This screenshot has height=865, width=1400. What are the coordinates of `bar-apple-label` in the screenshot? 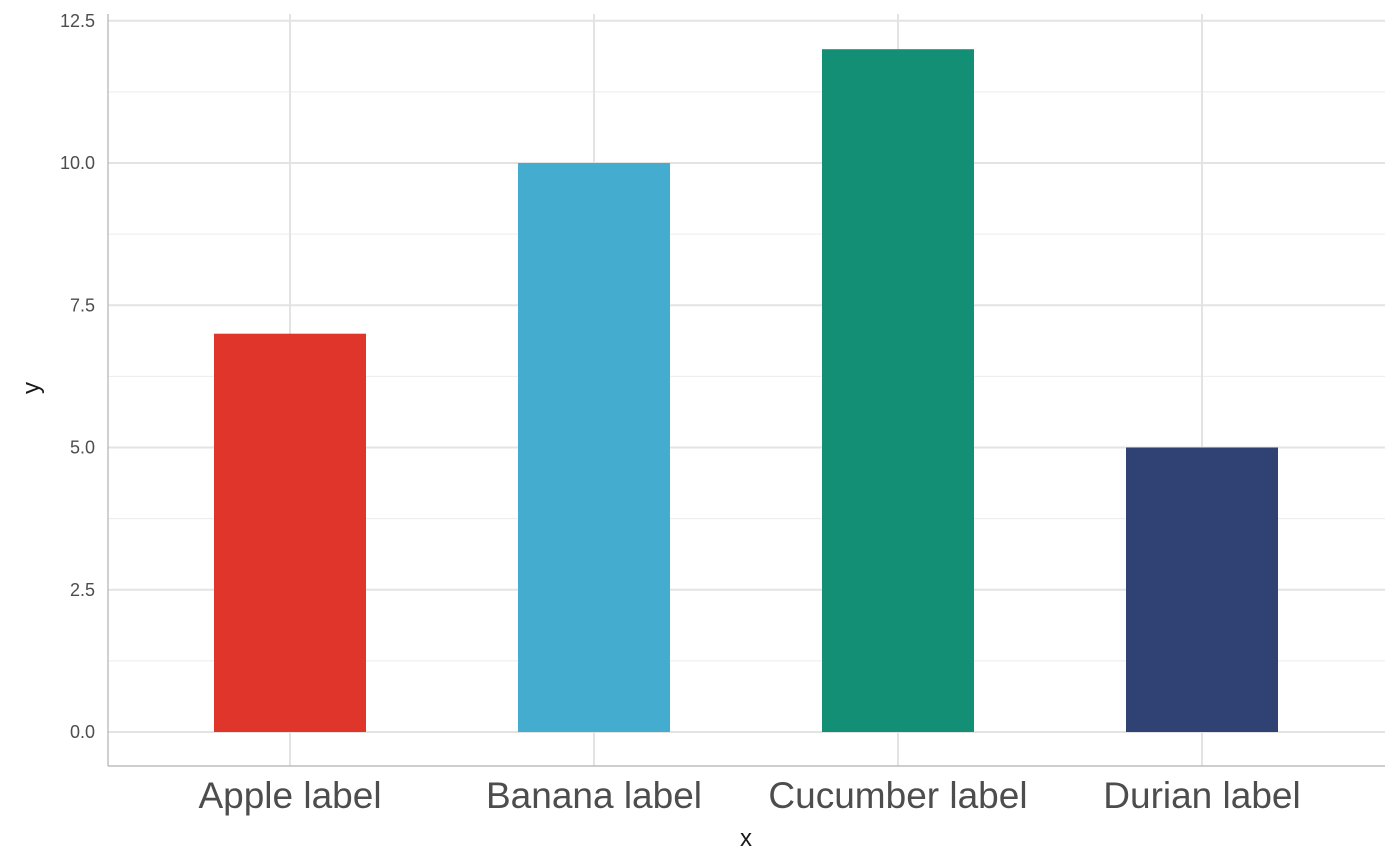 It's located at (290, 532).